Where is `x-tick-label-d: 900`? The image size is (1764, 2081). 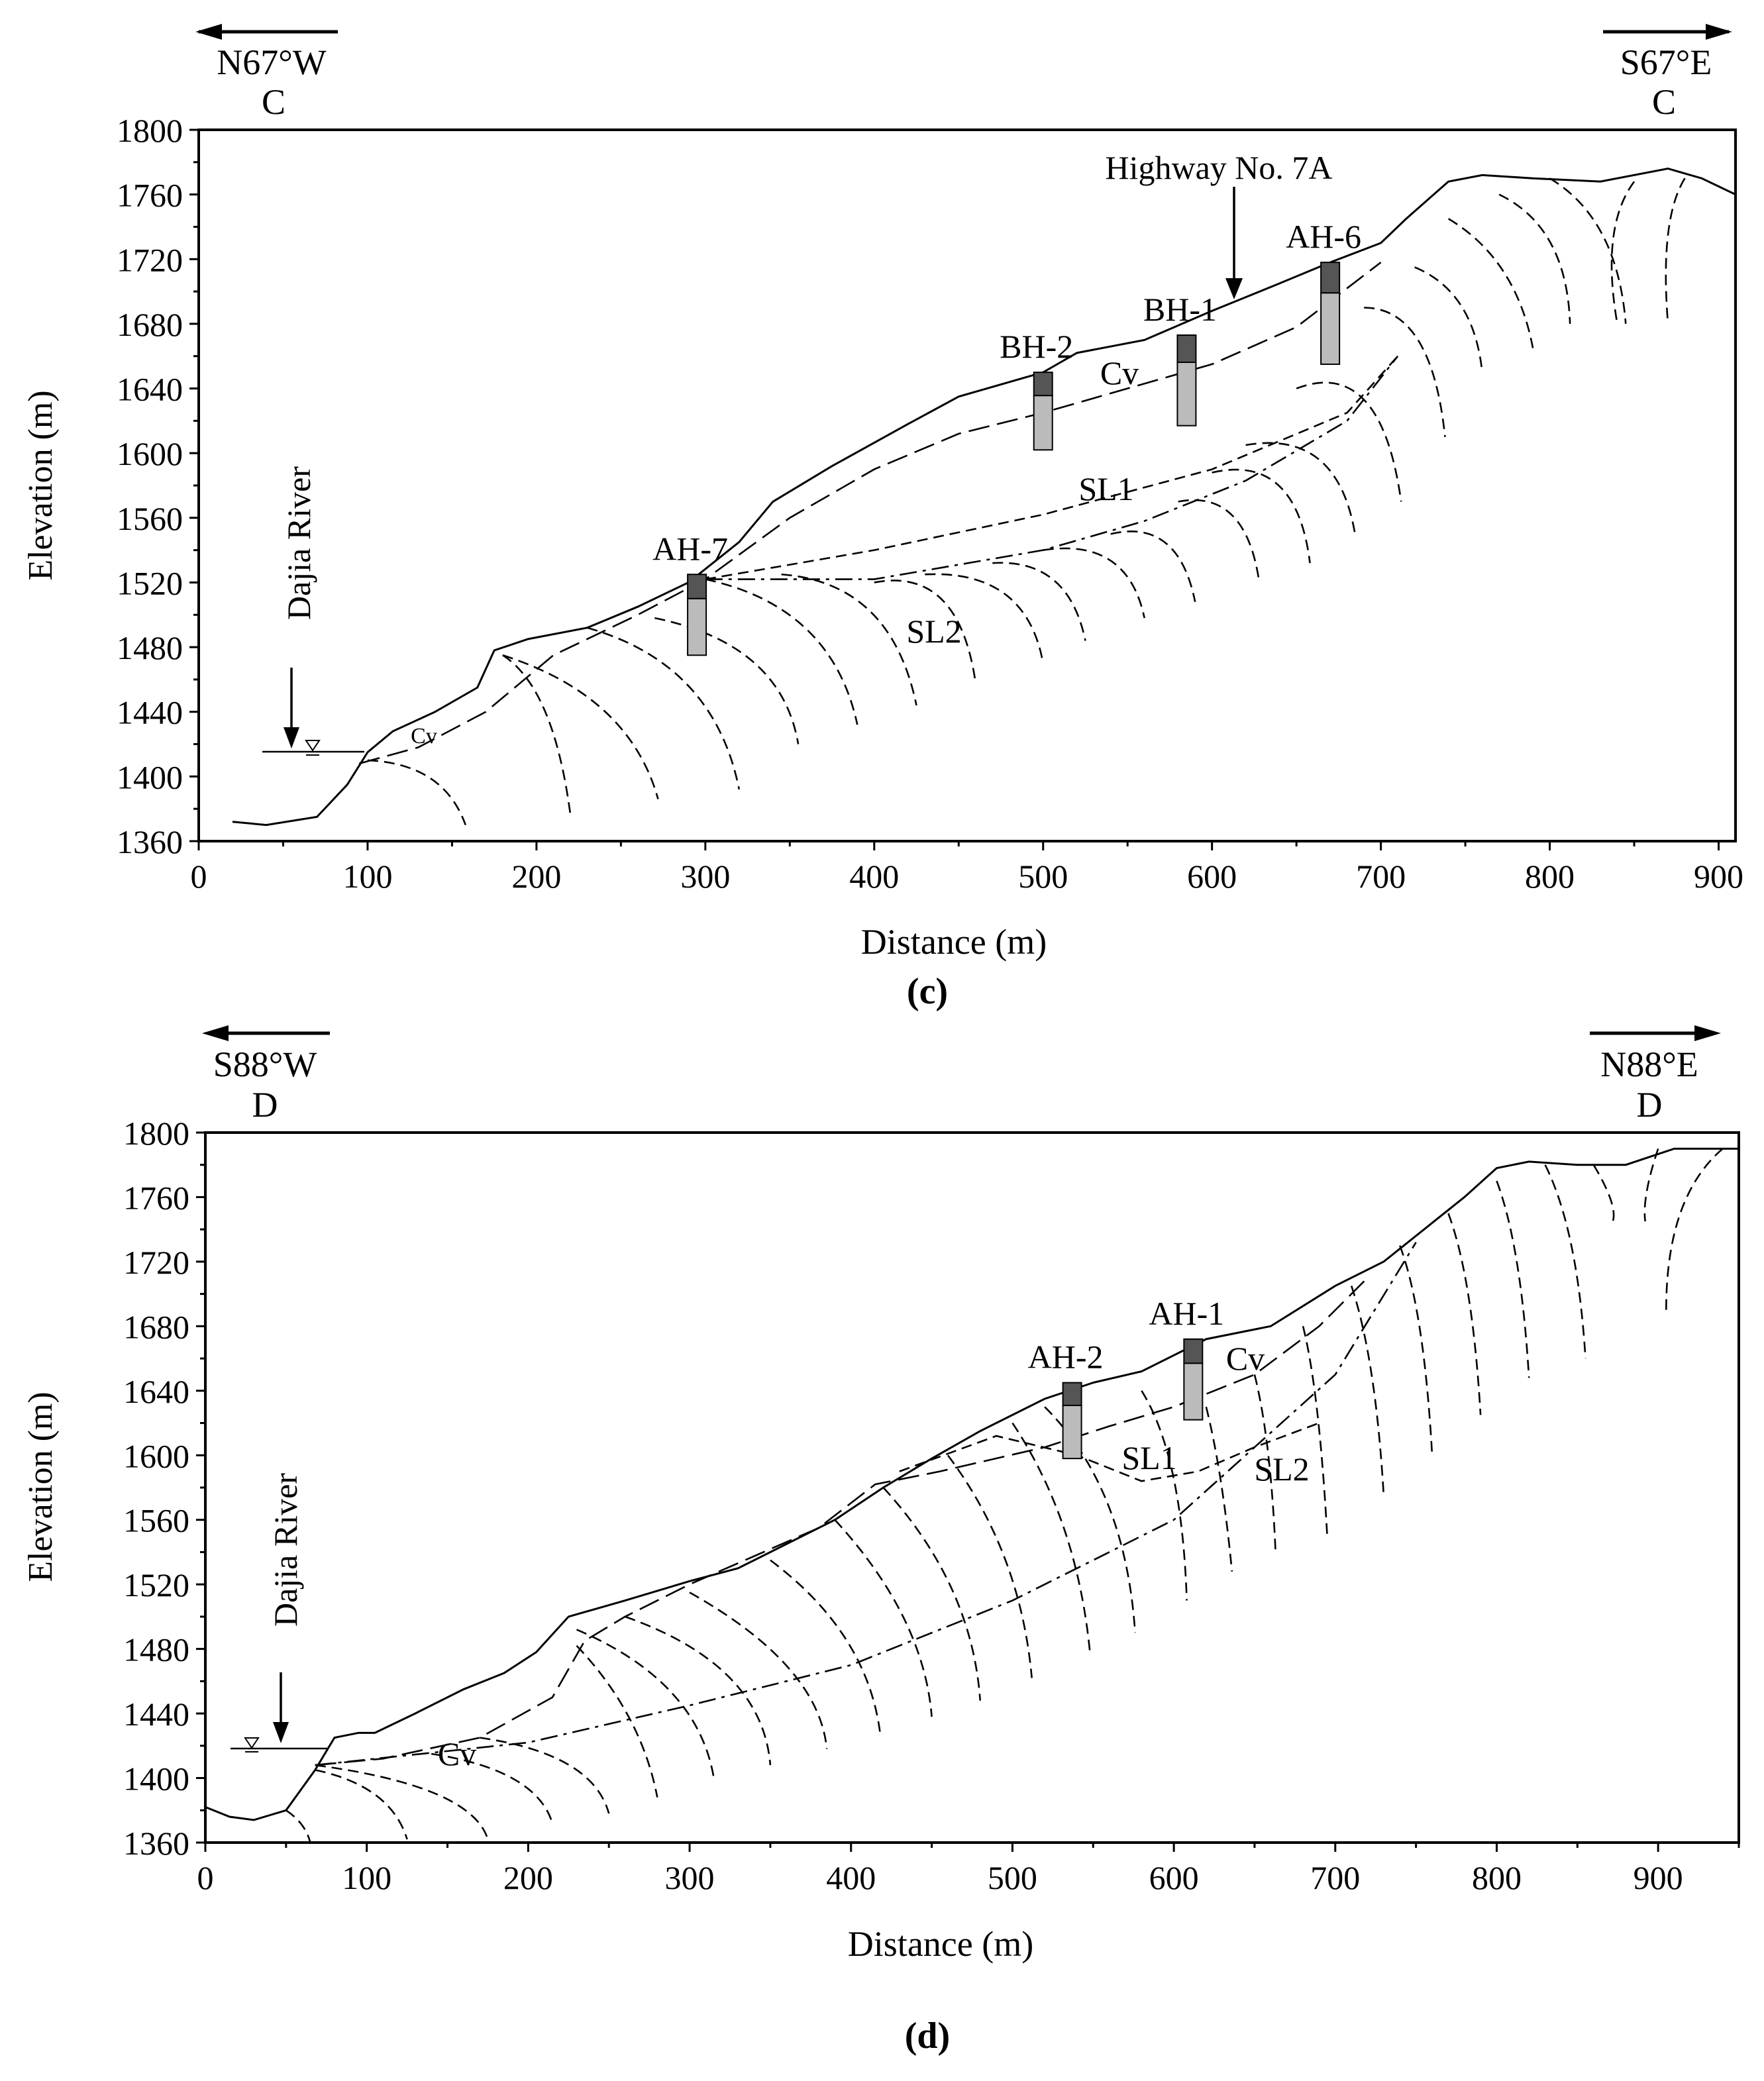 x-tick-label-d: 900 is located at coordinates (1658, 1877).